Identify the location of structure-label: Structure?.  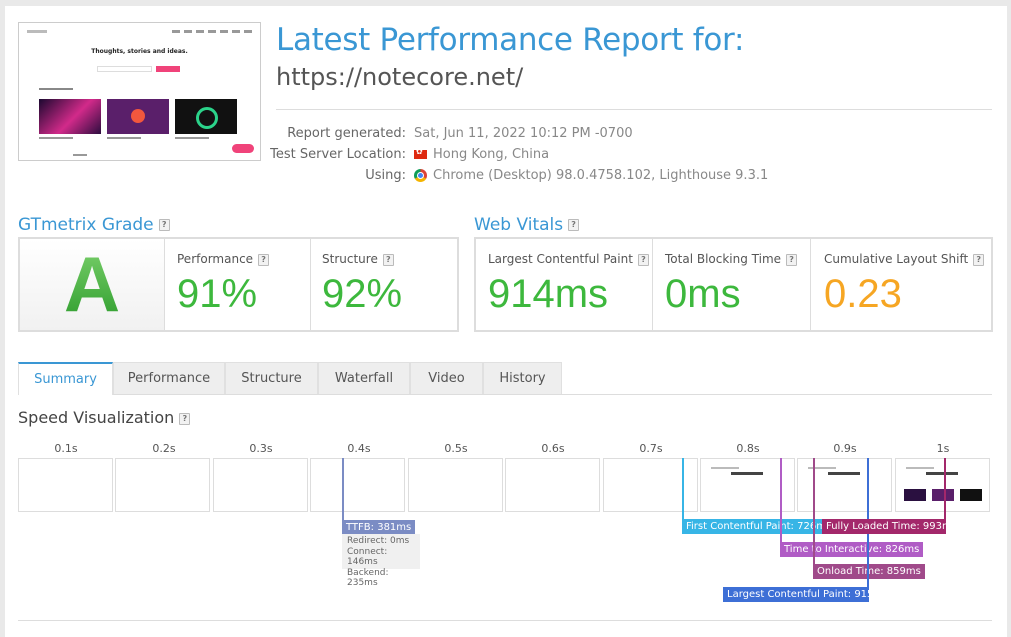
(358, 259).